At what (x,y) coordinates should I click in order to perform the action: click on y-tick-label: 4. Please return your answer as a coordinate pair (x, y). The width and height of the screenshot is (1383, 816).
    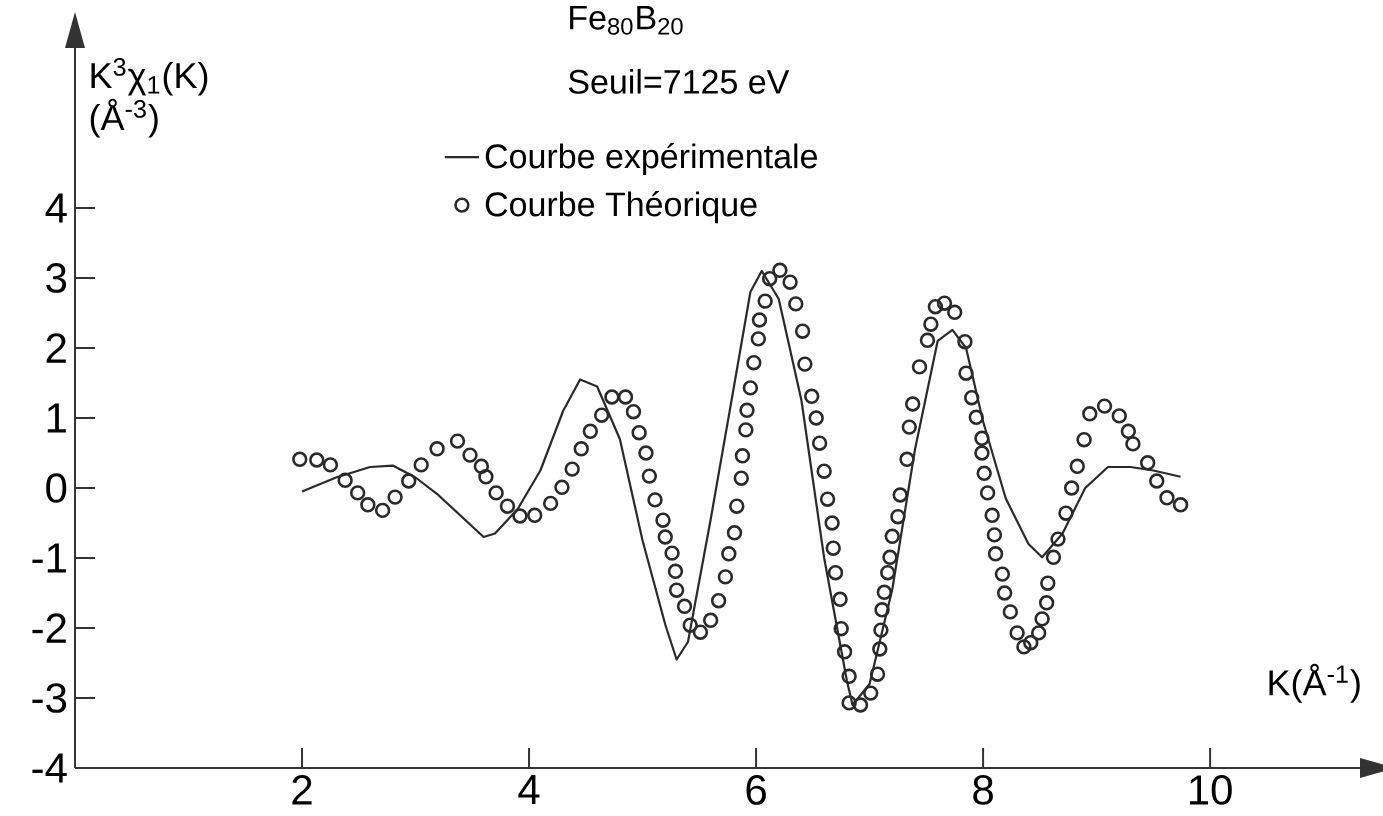
    Looking at the image, I should click on (56, 208).